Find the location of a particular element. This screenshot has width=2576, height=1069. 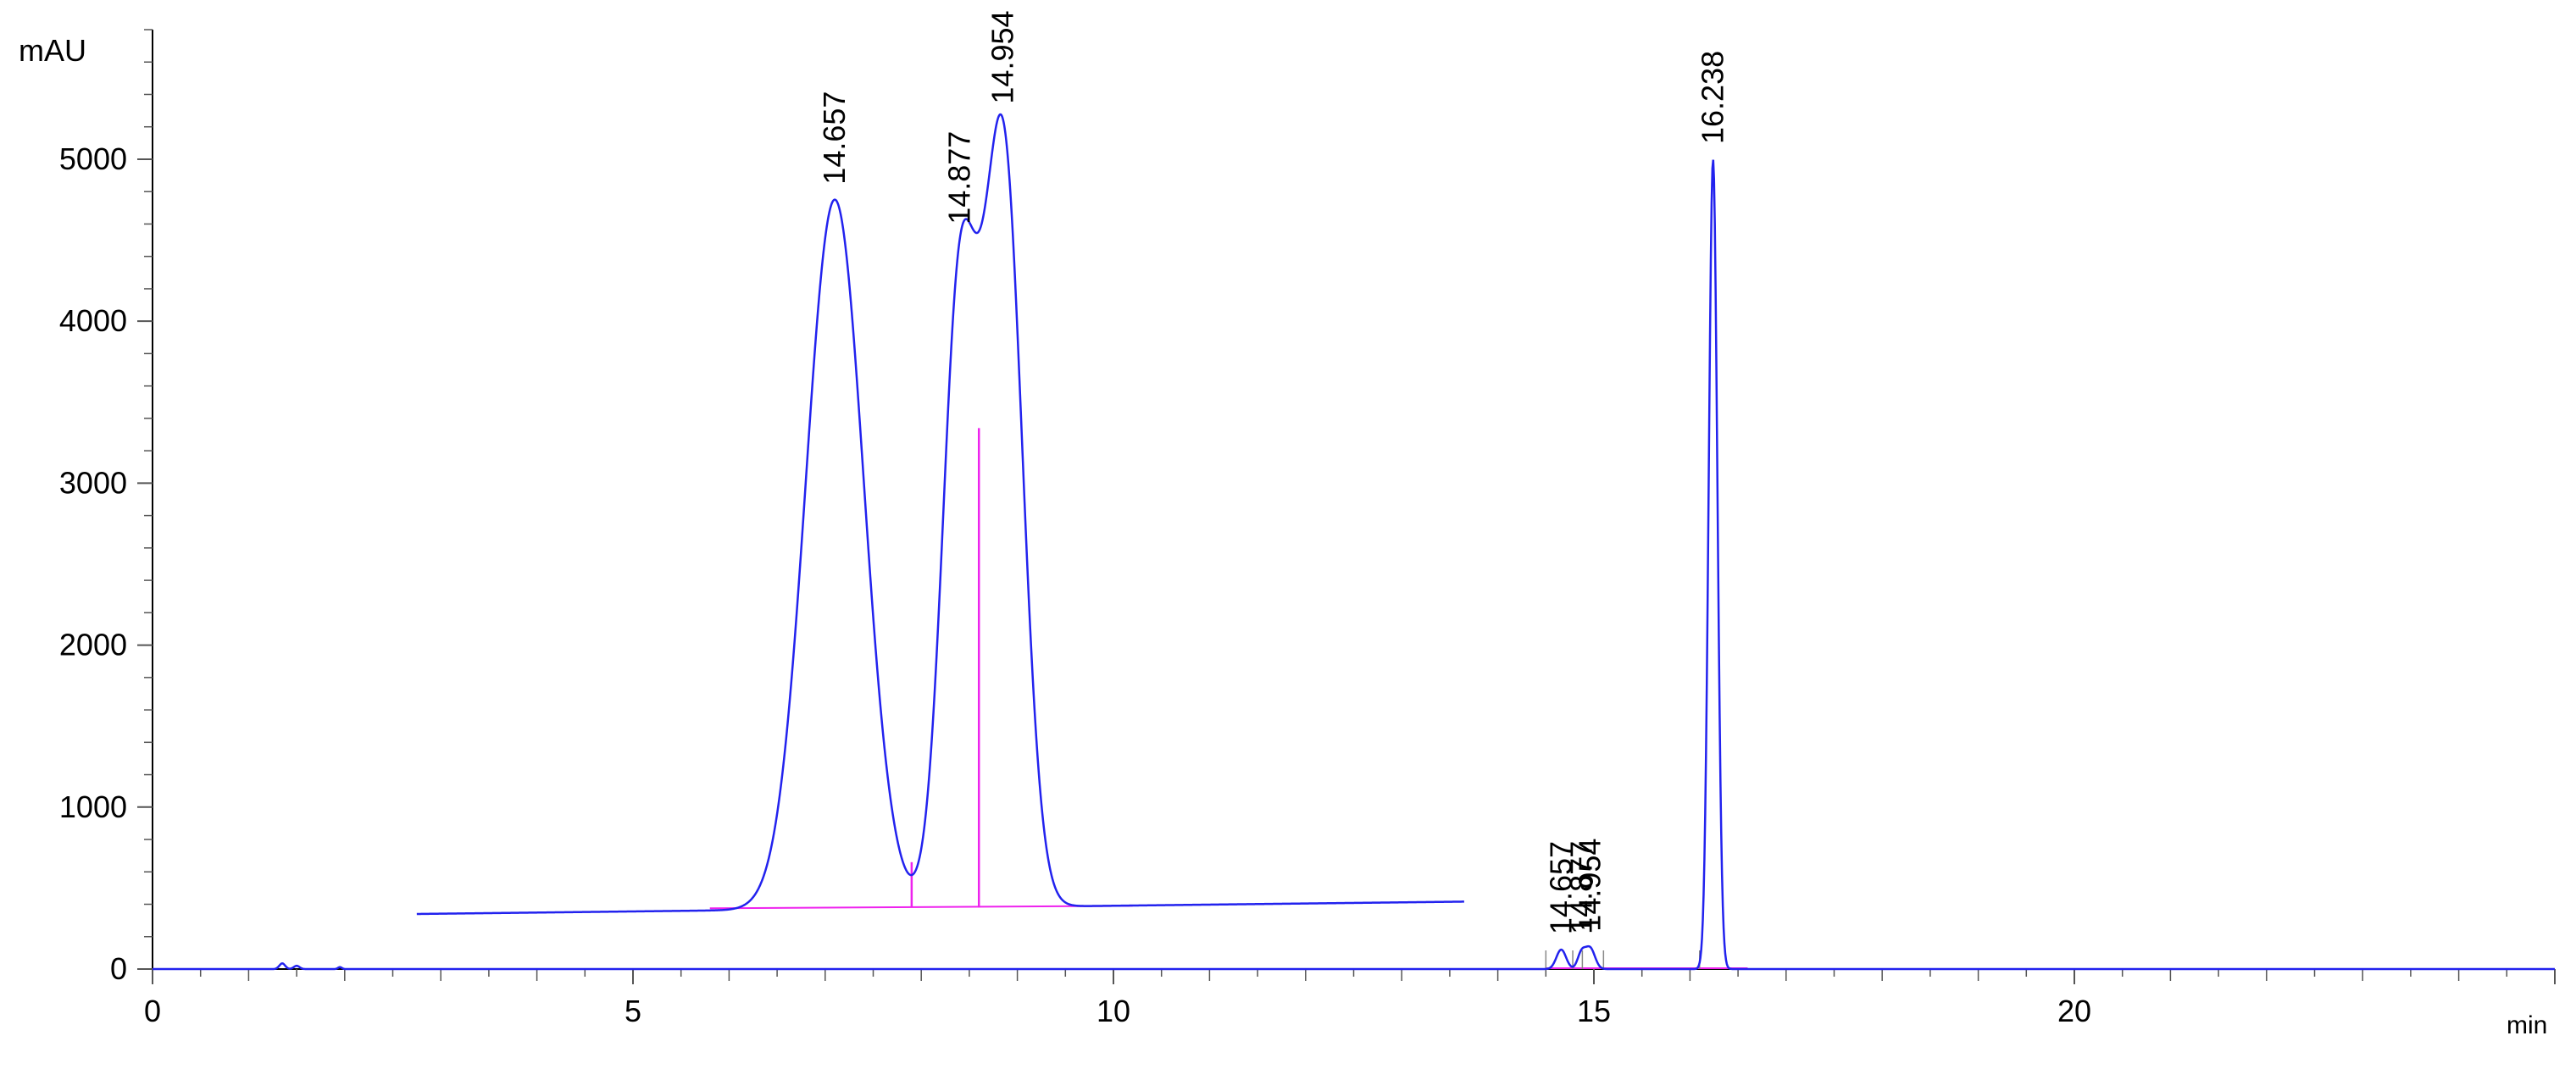

y-axis-unit-label: mAU is located at coordinates (52, 50).